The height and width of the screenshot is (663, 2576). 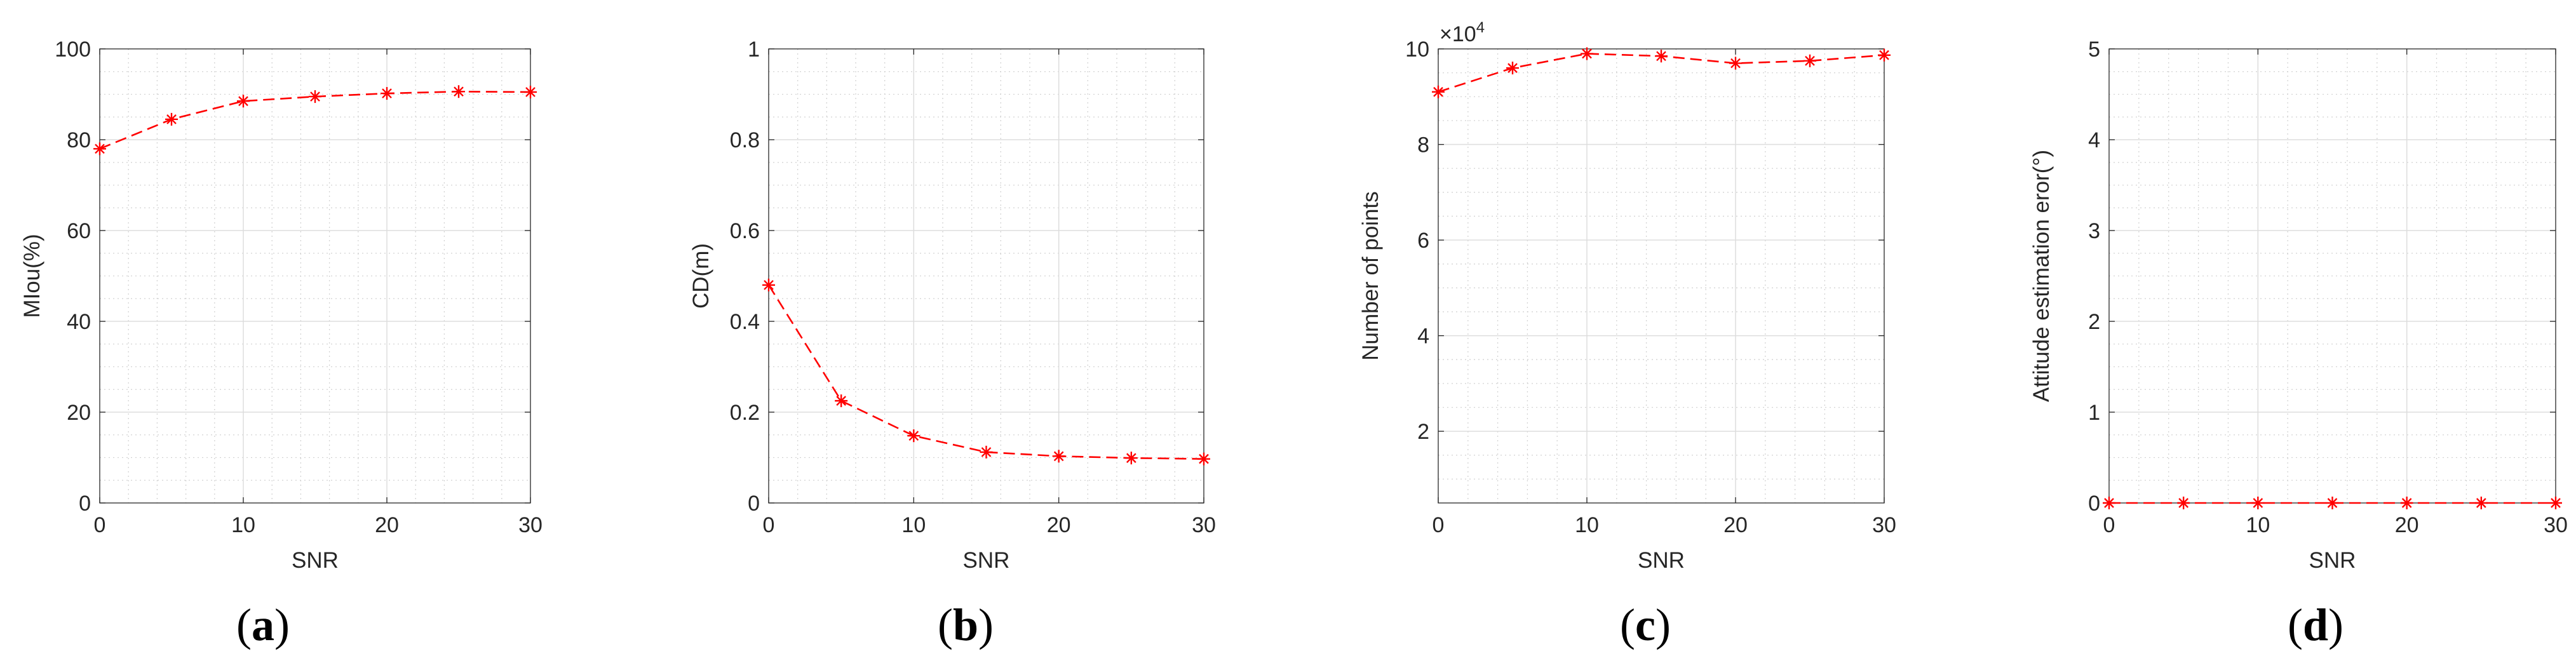 What do you see at coordinates (745, 231) in the screenshot?
I see `y-tick-label: 0.6` at bounding box center [745, 231].